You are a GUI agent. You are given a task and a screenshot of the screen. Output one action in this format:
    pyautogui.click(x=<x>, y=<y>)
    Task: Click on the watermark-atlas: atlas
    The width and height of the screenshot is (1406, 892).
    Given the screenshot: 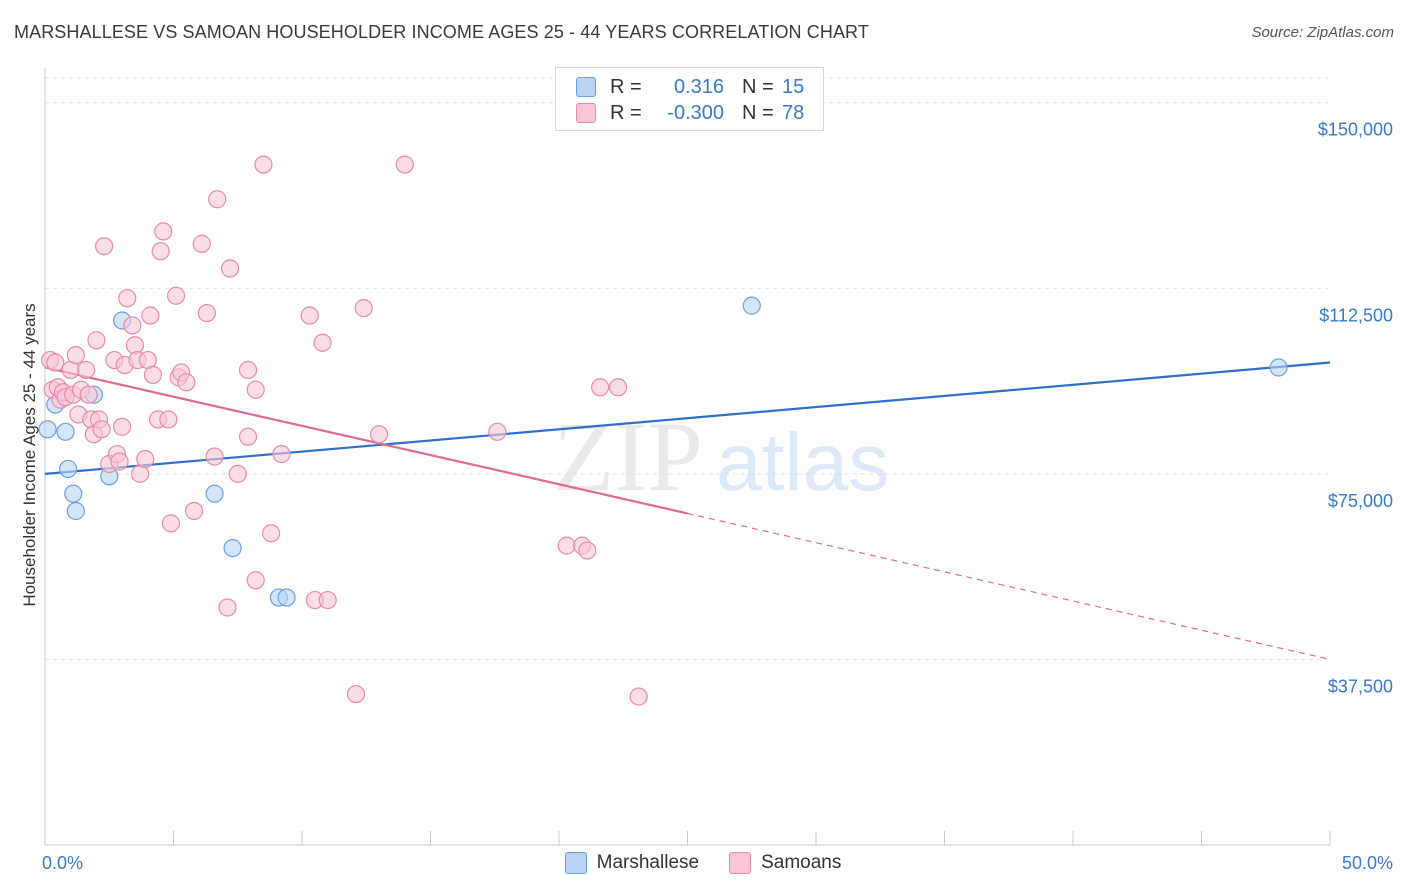 What is the action you would take?
    pyautogui.click(x=802, y=462)
    